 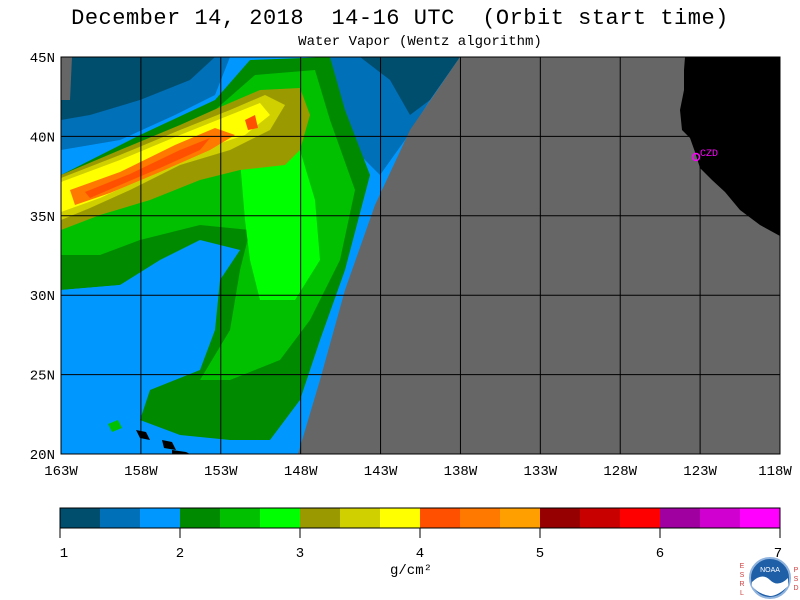 I want to click on colorbar-tick-label: 5, so click(x=540, y=554).